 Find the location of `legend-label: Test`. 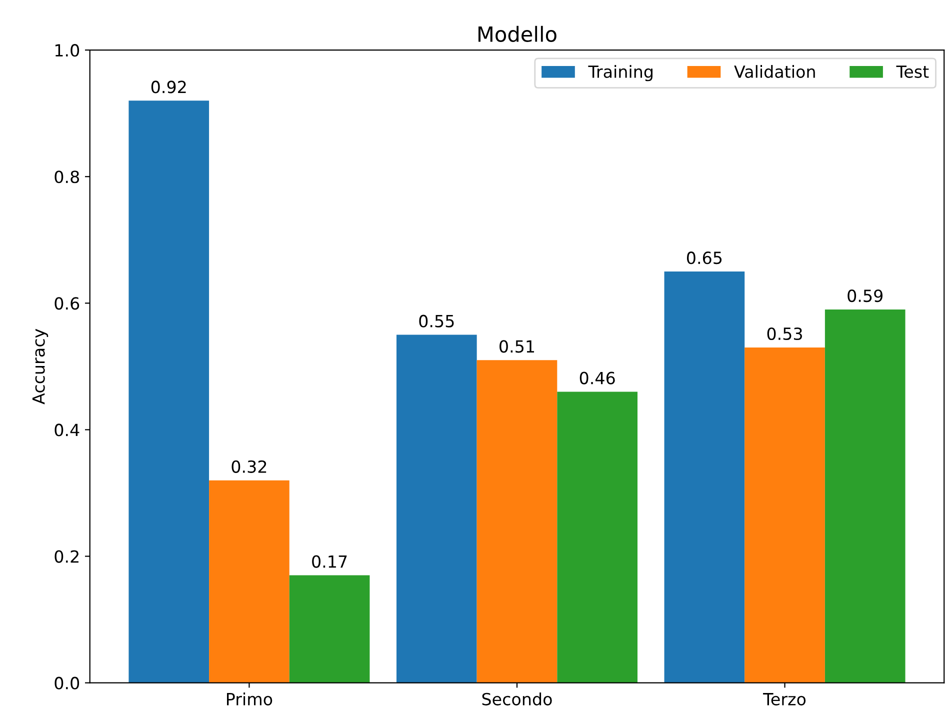

legend-label: Test is located at coordinates (912, 72).